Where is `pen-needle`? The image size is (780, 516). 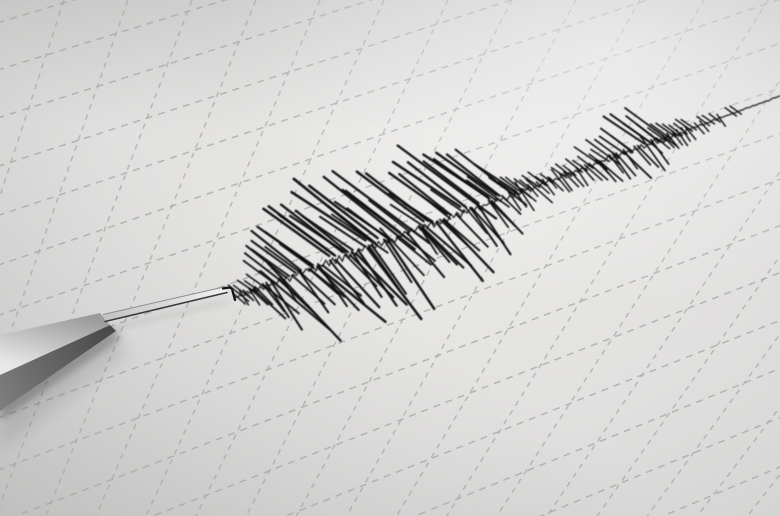 pen-needle is located at coordinates (165, 304).